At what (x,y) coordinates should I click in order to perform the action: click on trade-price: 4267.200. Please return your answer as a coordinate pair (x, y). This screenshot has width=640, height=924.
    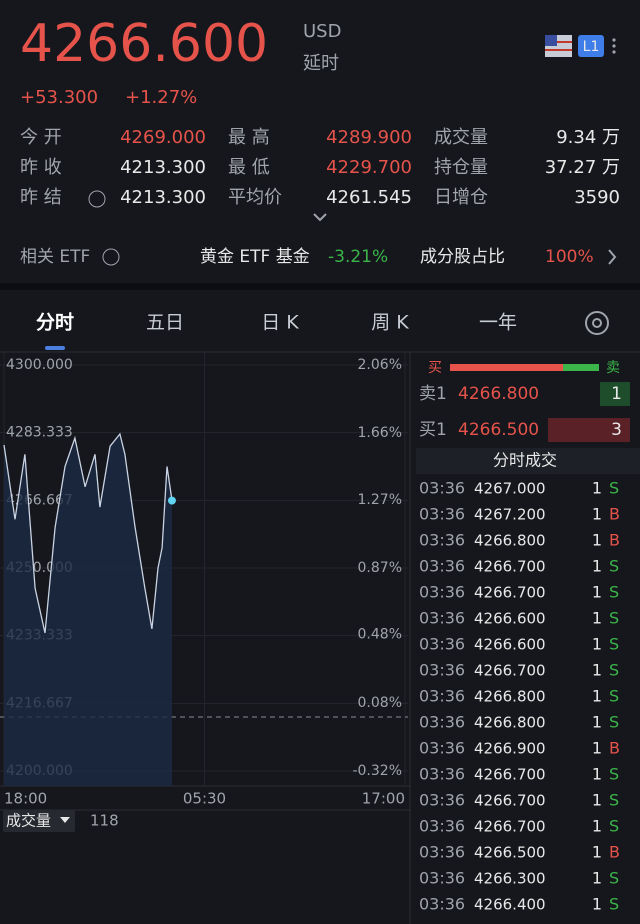
    Looking at the image, I should click on (510, 515).